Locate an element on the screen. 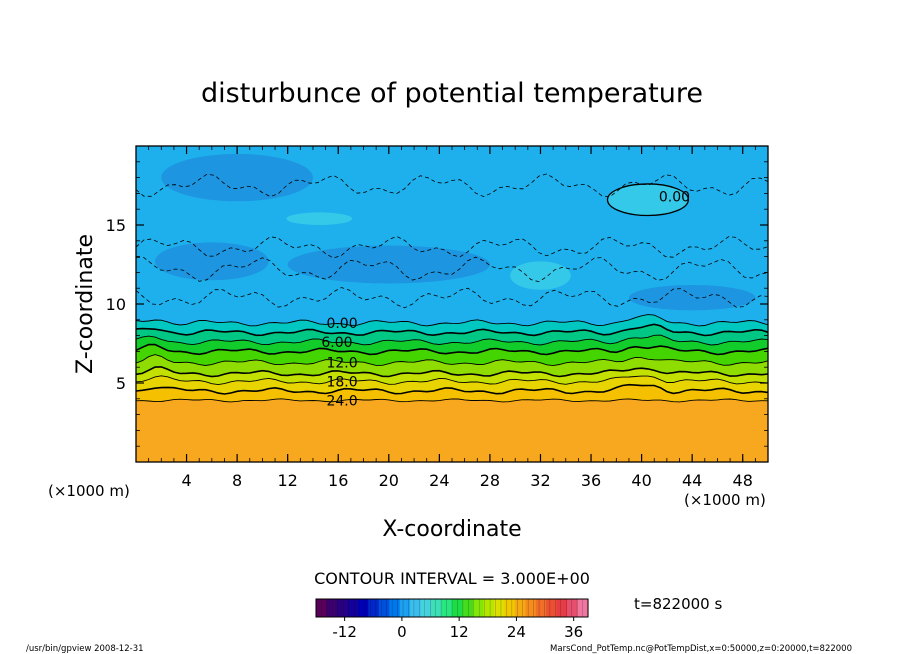 This screenshot has width=904, height=654. colorbar-ticks: -12 0 12 24 36 is located at coordinates (457, 629).